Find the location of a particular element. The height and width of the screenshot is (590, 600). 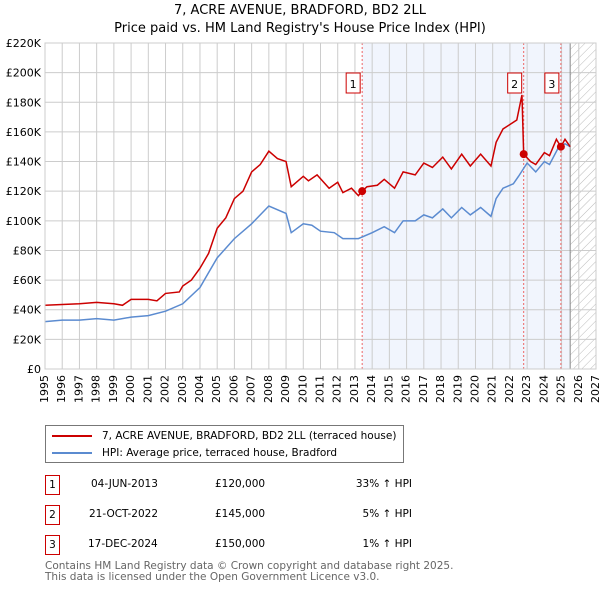

x-tick-label: 1998 is located at coordinates (96, 389).